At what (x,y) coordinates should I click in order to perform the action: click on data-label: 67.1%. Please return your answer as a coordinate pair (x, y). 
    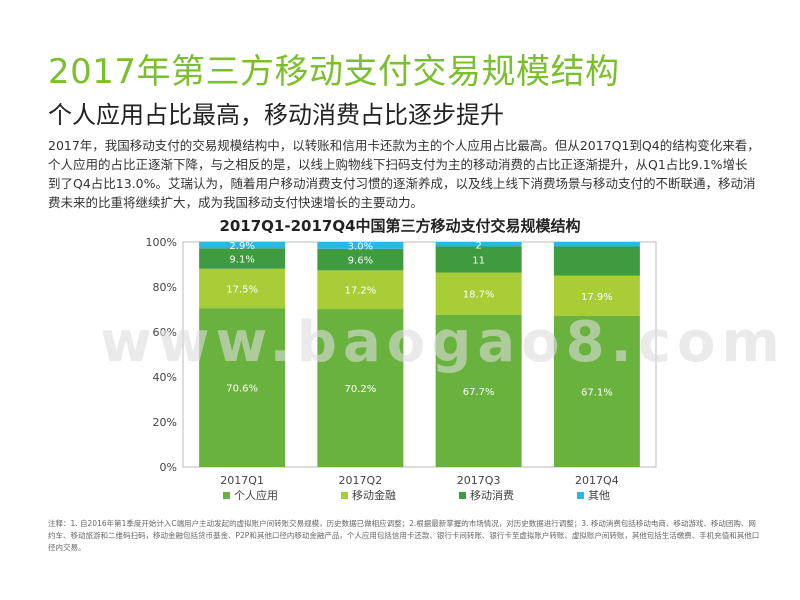
    Looking at the image, I should click on (597, 393).